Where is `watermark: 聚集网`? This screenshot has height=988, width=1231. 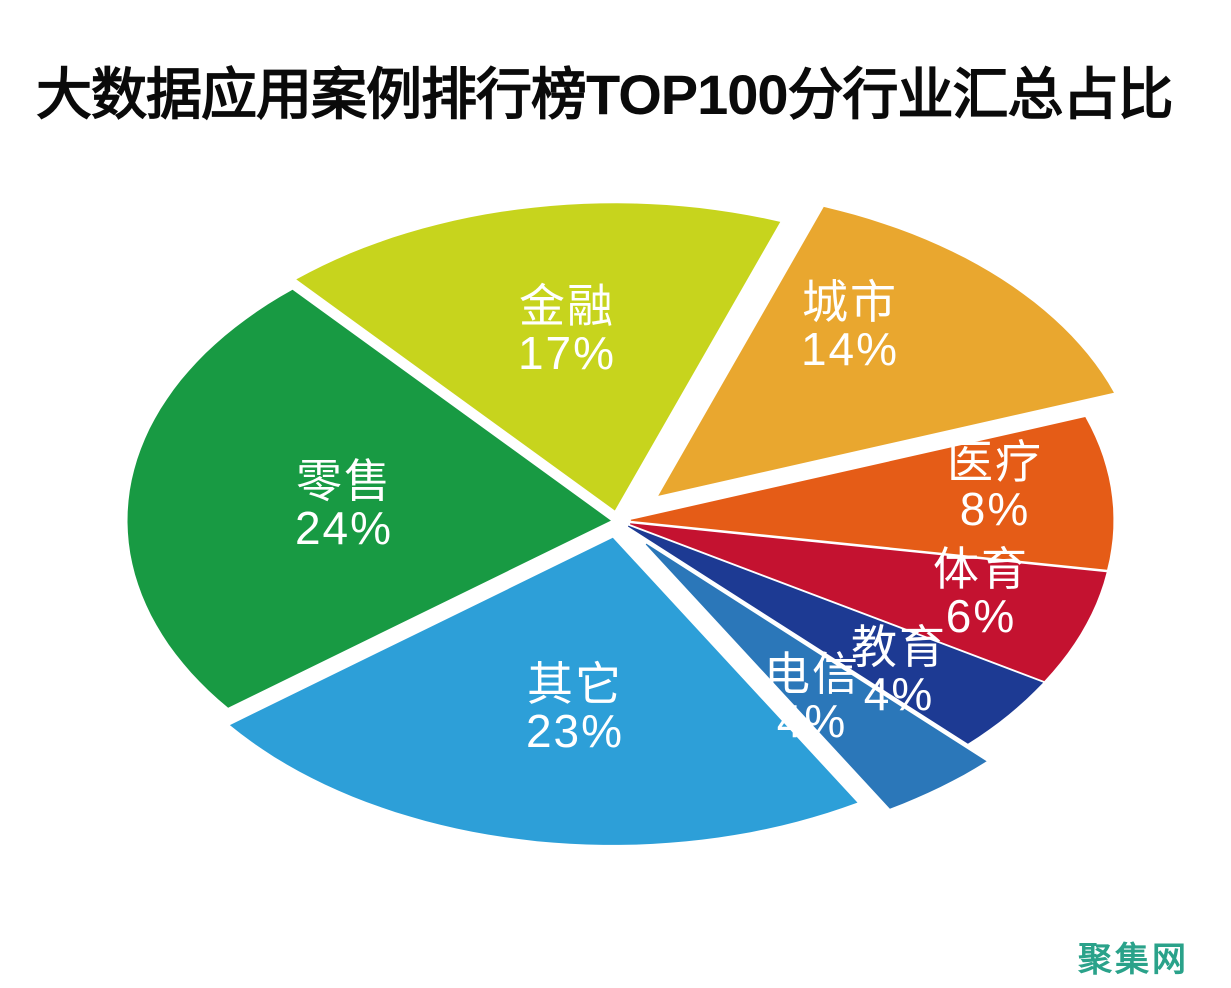
watermark: 聚集网 is located at coordinates (1133, 960).